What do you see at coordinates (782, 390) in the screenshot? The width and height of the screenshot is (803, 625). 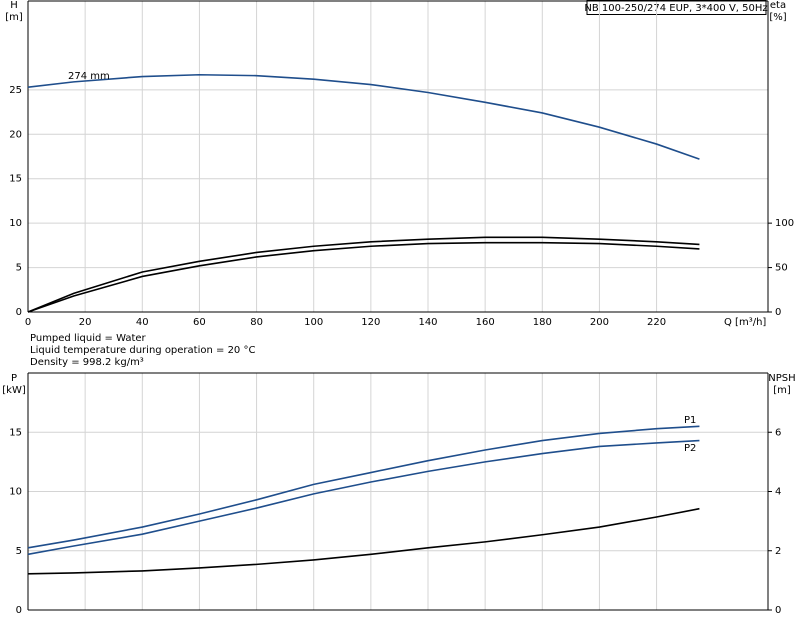 I see `y2-unit: [m]` at bounding box center [782, 390].